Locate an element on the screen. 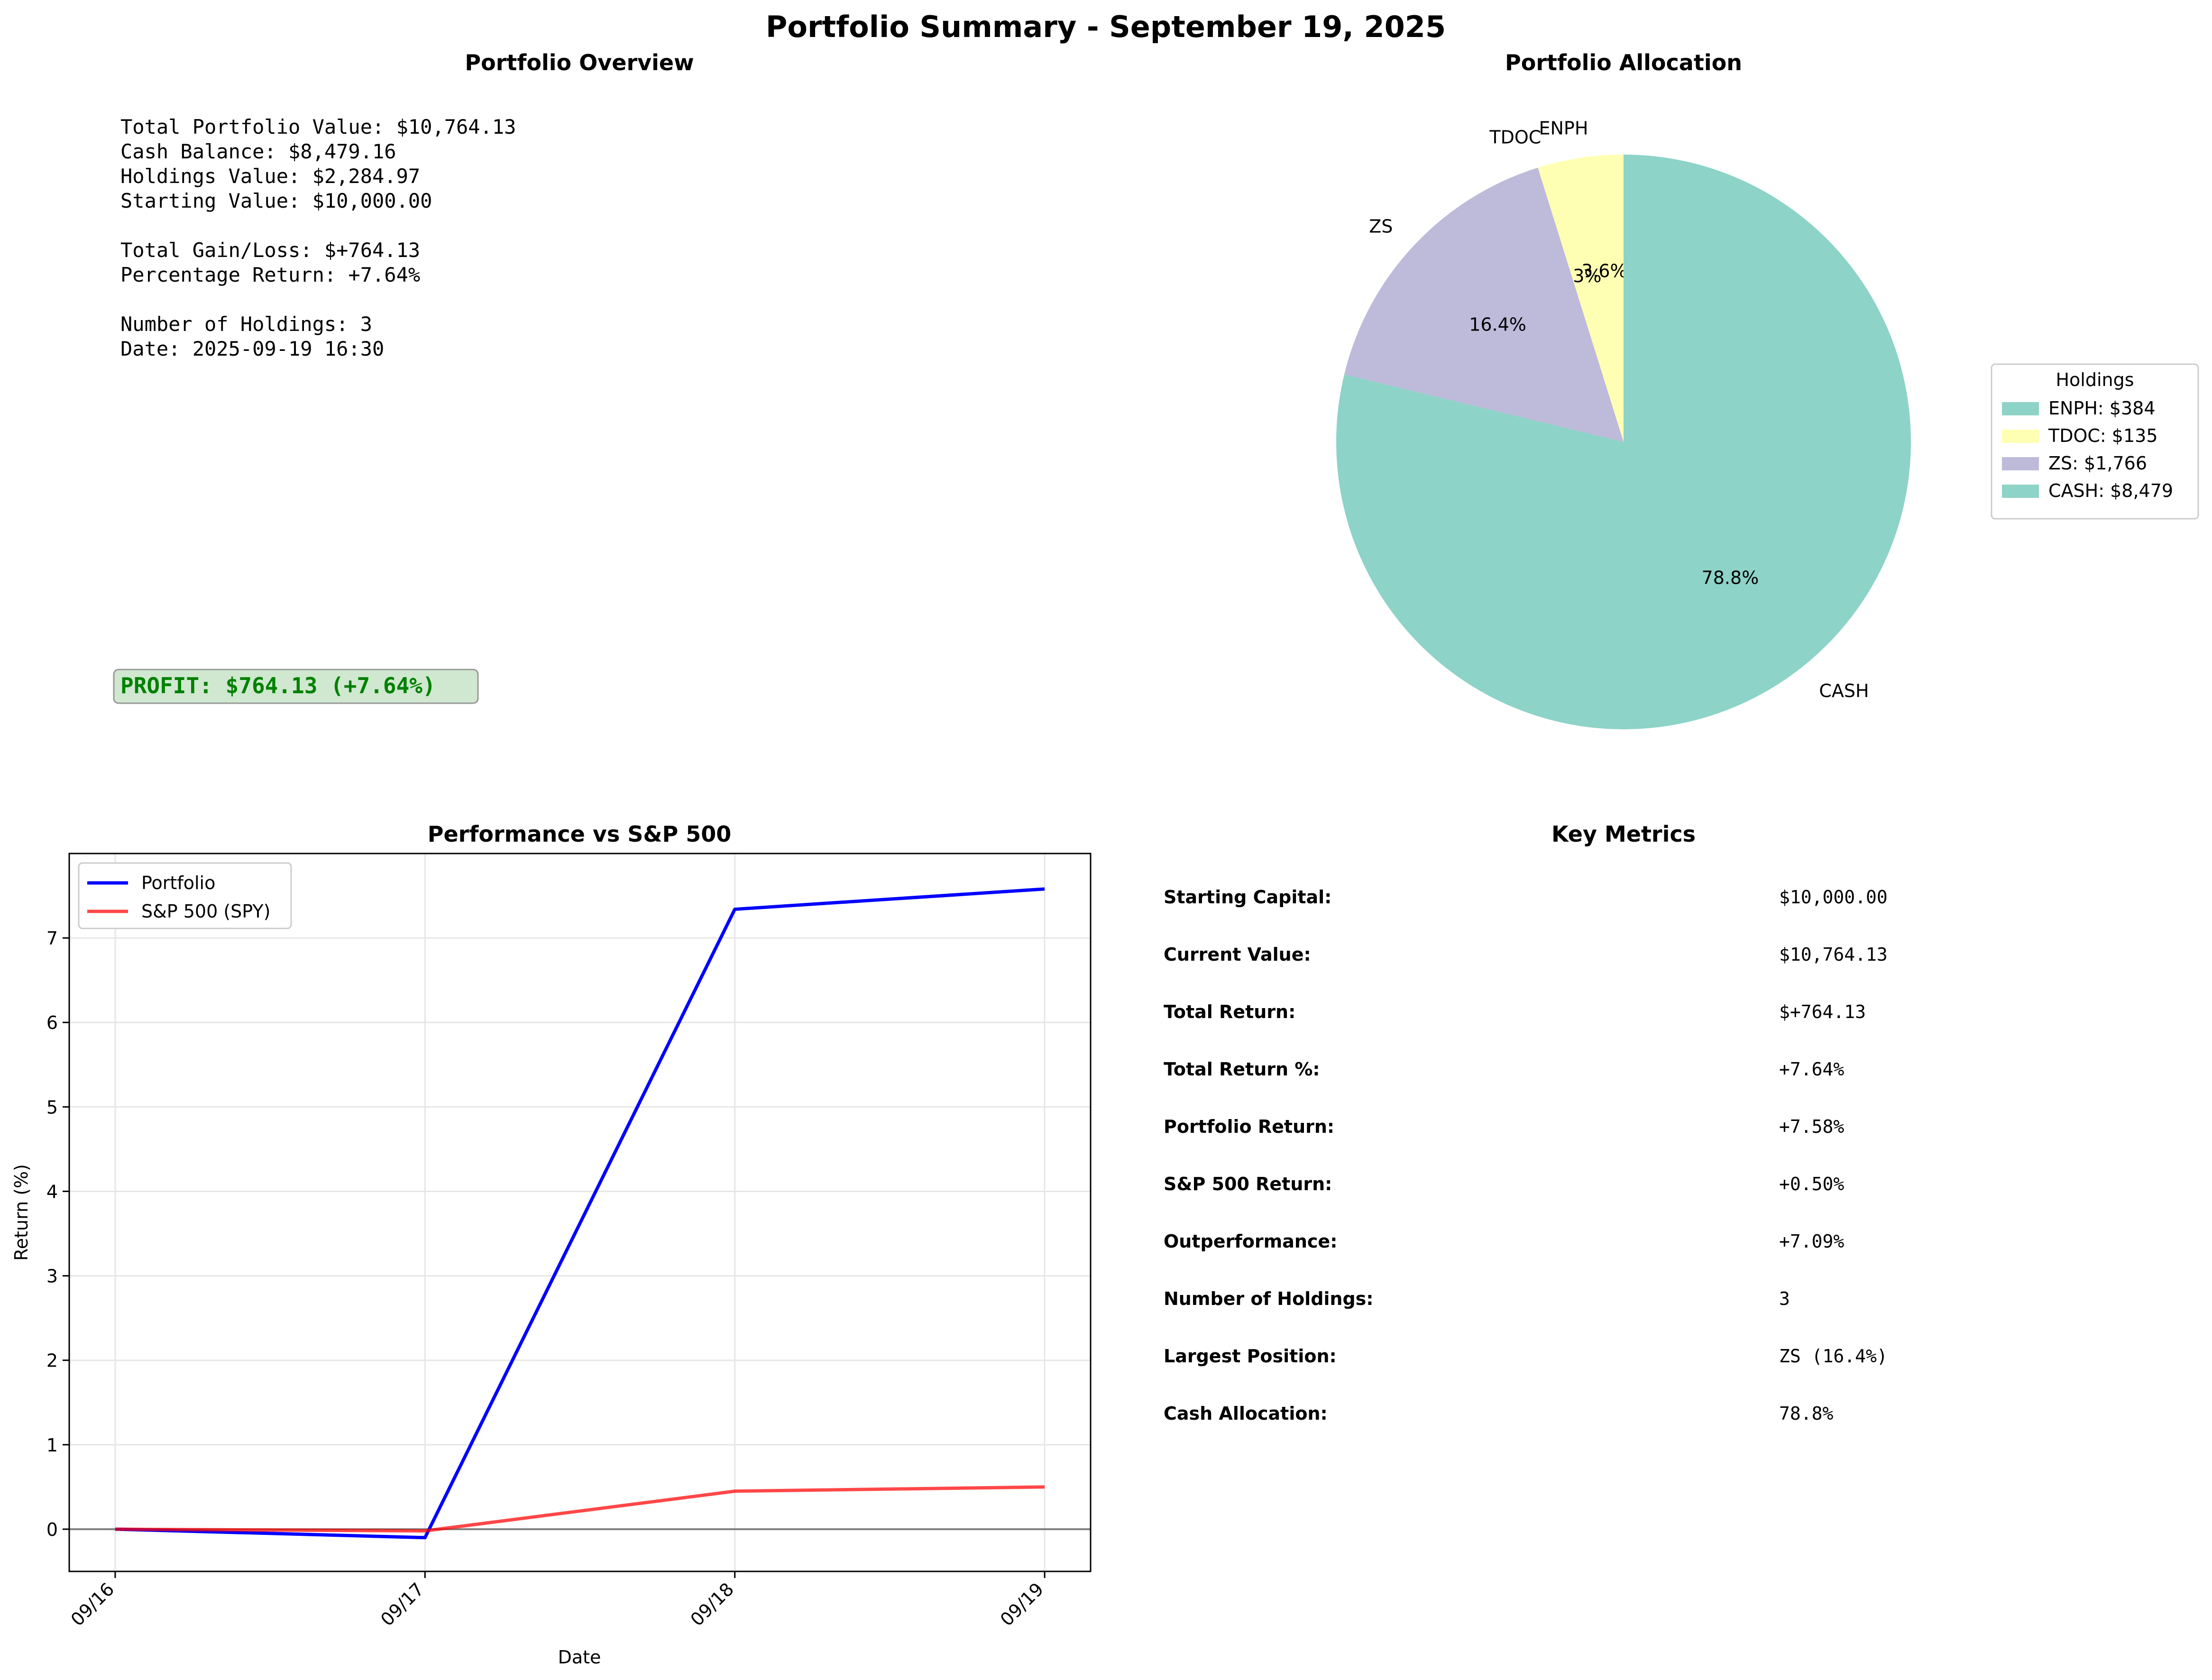 The width and height of the screenshot is (2212, 1680). performance-title: Performance vs S&P 500 is located at coordinates (579, 834).